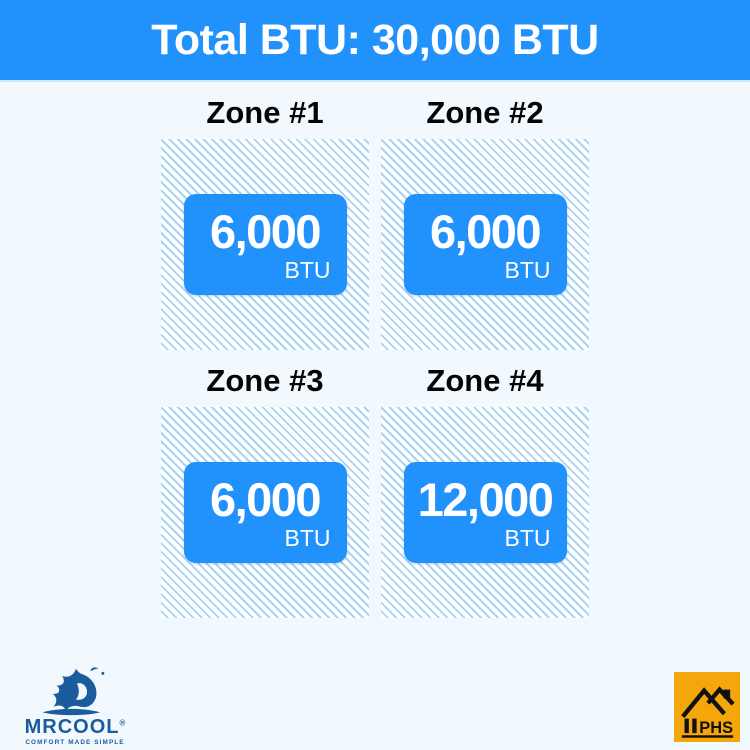  Describe the element at coordinates (527, 269) in the screenshot. I see `zone-2-btu-unit: BTU` at that location.